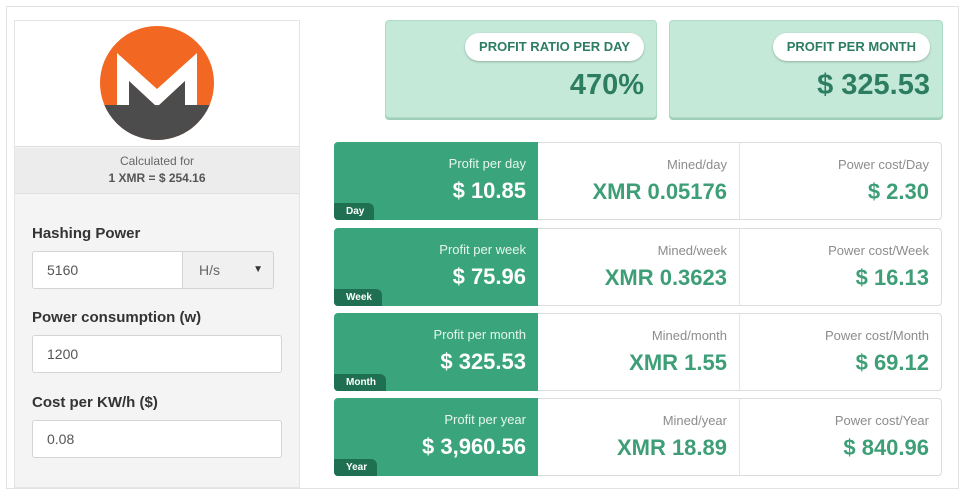 The height and width of the screenshot is (495, 965). Describe the element at coordinates (840, 352) in the screenshot. I see `power-cost-cell: Power cost/Month $ 69.12` at that location.